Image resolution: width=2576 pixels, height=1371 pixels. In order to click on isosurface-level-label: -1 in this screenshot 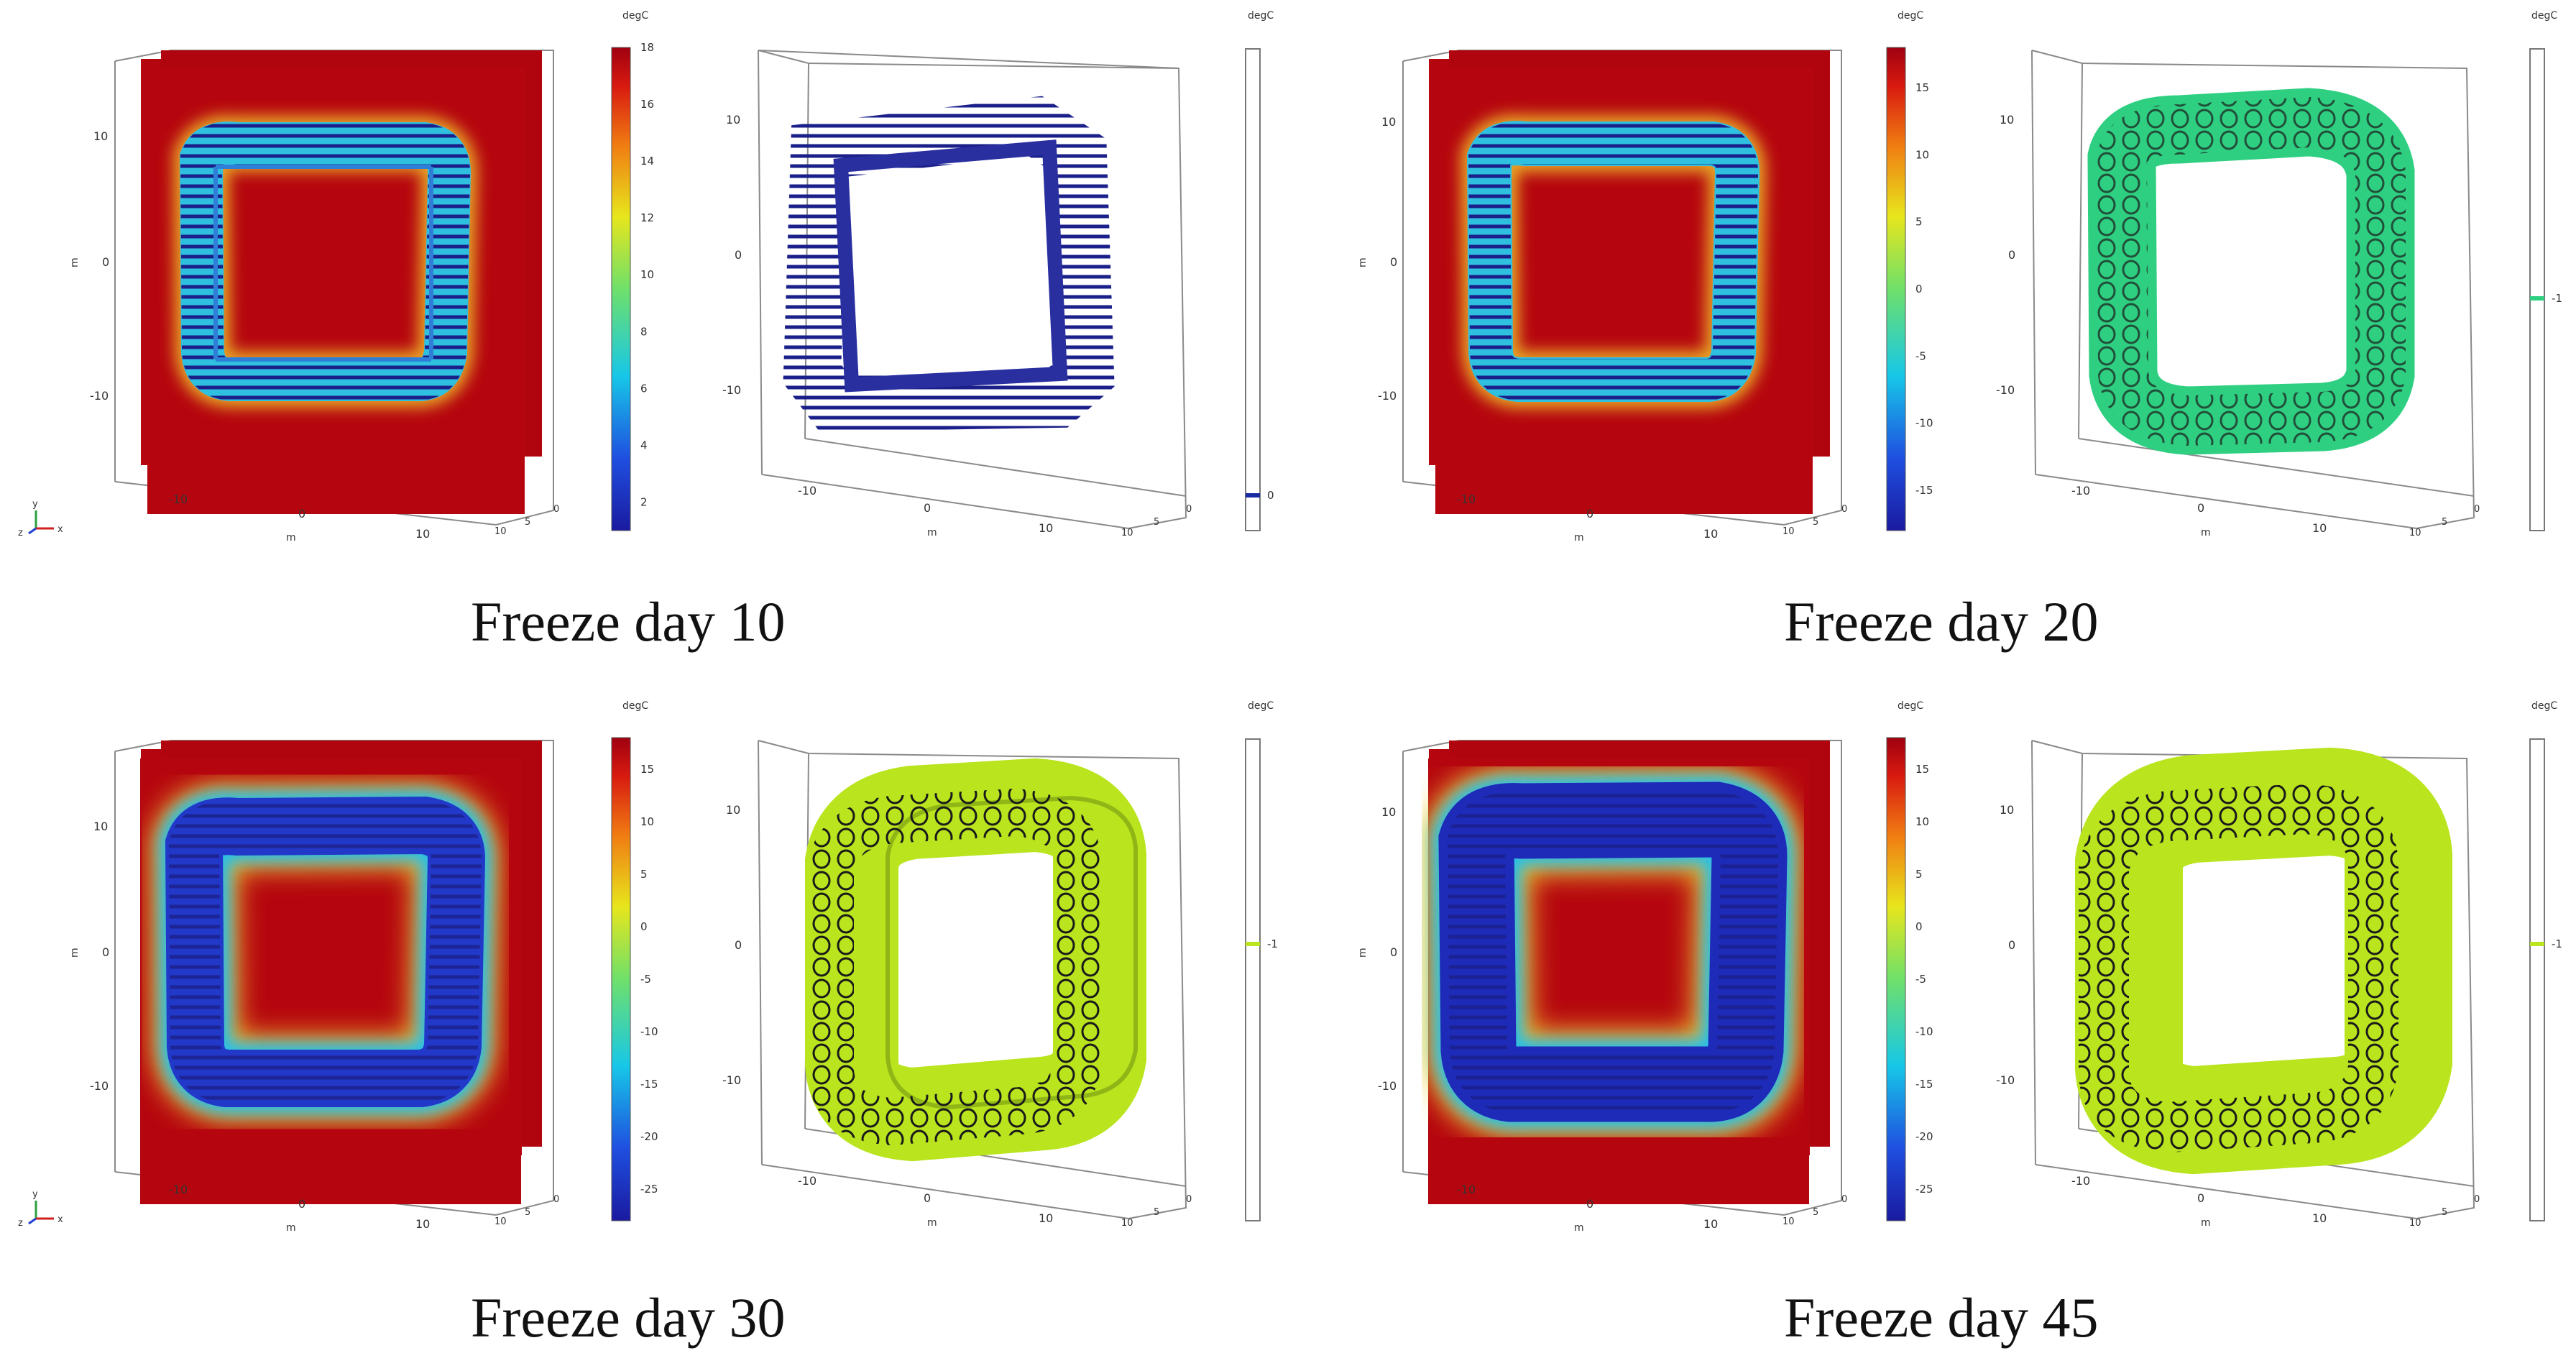, I will do `click(2557, 298)`.